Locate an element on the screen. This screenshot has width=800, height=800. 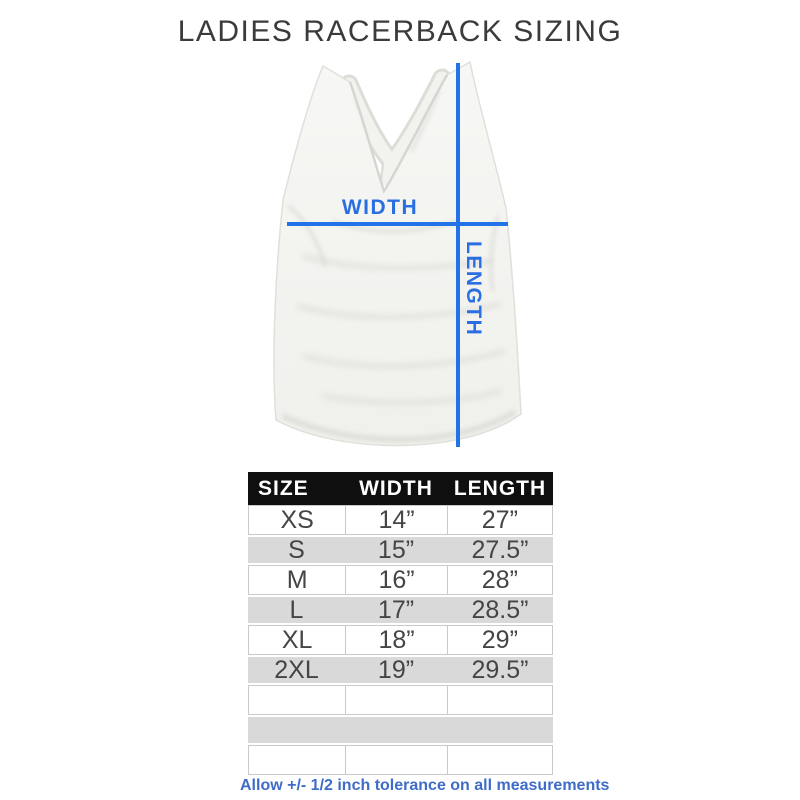
table-cell: XL is located at coordinates (297, 640).